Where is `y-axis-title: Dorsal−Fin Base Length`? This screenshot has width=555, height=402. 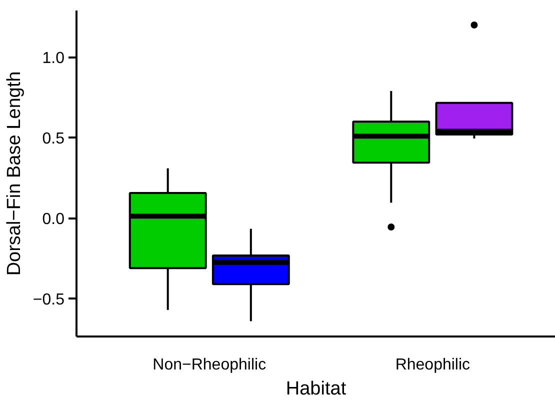 y-axis-title: Dorsal−Fin Base Length is located at coordinates (14, 173).